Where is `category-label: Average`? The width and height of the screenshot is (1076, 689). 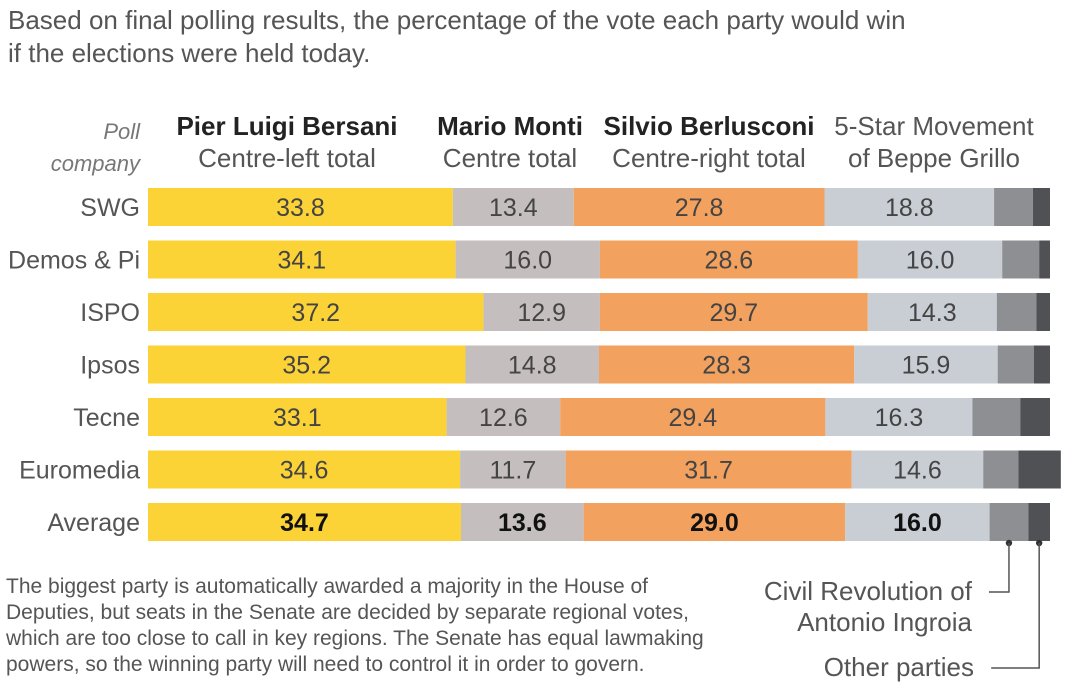
category-label: Average is located at coordinates (93, 523).